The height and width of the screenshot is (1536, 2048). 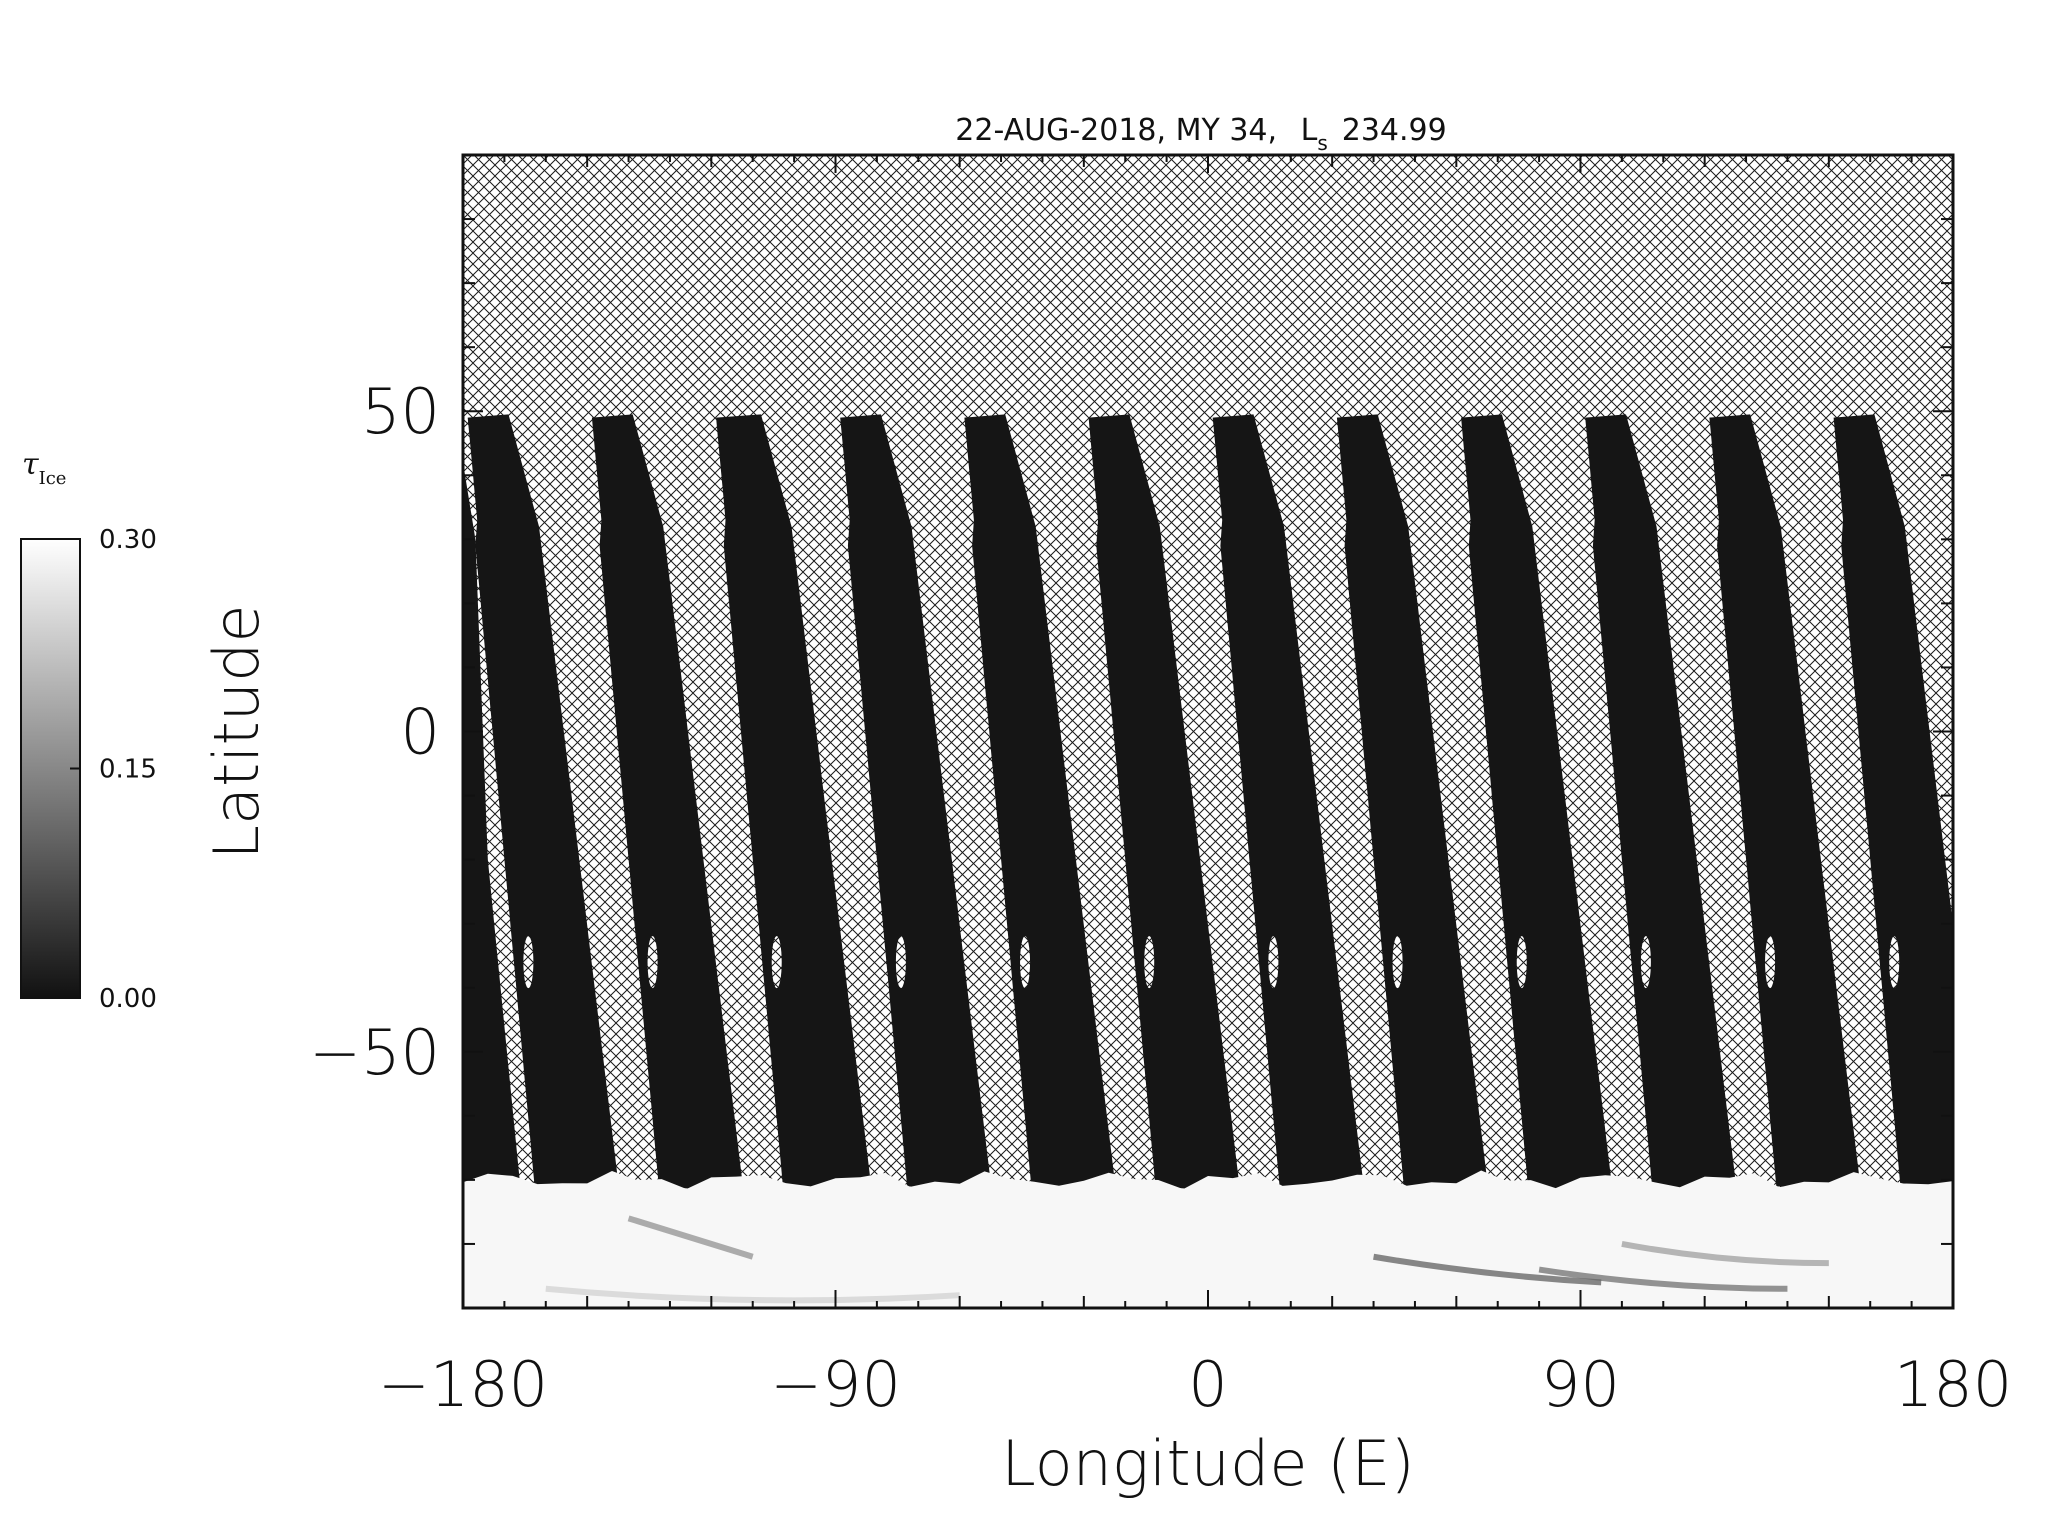 What do you see at coordinates (374, 1052) in the screenshot?
I see `y-tick-label: −50` at bounding box center [374, 1052].